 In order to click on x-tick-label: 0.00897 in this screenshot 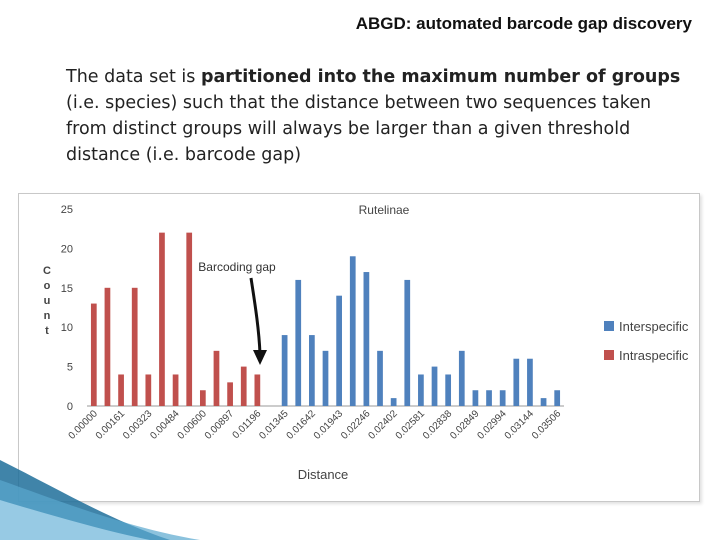, I will do `click(220, 425)`.